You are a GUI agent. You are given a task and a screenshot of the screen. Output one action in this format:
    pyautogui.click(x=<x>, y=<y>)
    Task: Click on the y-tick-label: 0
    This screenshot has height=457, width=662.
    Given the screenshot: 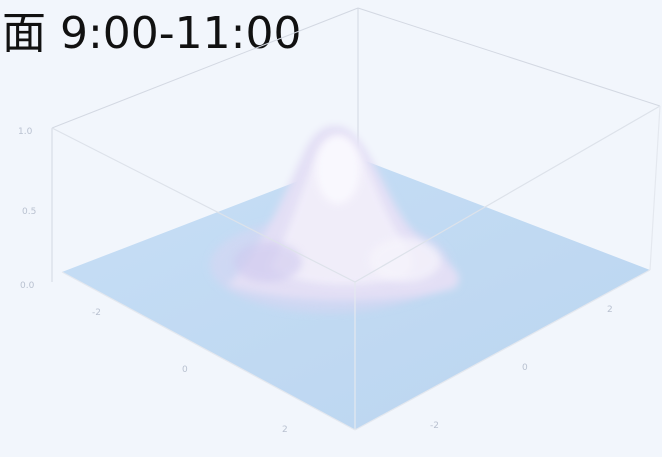 What is the action you would take?
    pyautogui.click(x=525, y=368)
    